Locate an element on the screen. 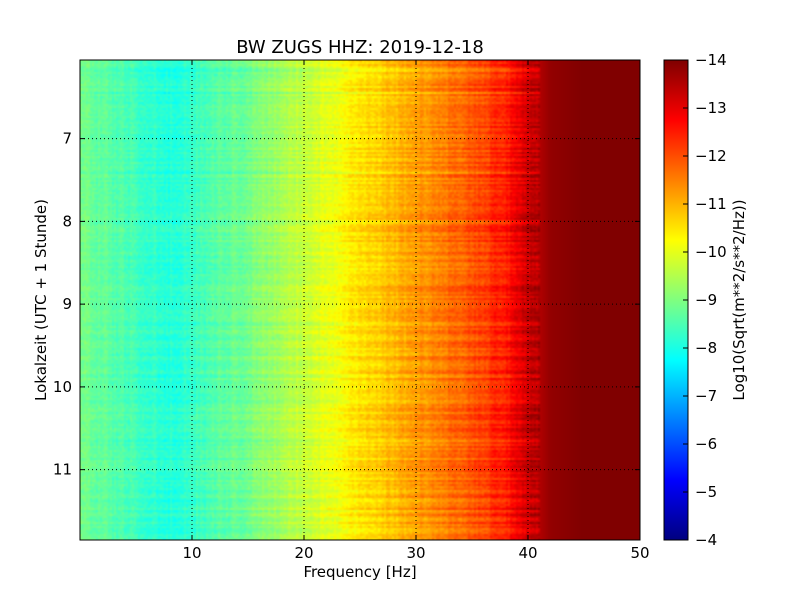  colorbar-tick-label: −11 is located at coordinates (711, 204).